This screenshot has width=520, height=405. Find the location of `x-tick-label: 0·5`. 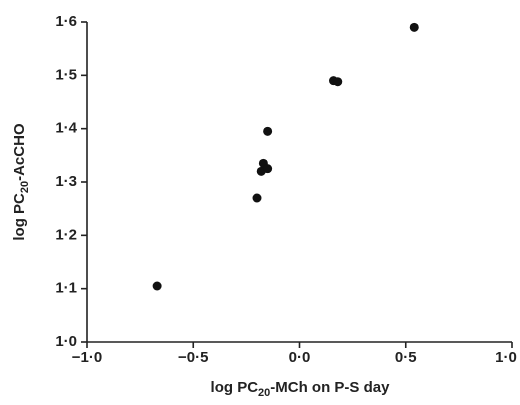

x-tick-label: 0·5 is located at coordinates (406, 357).